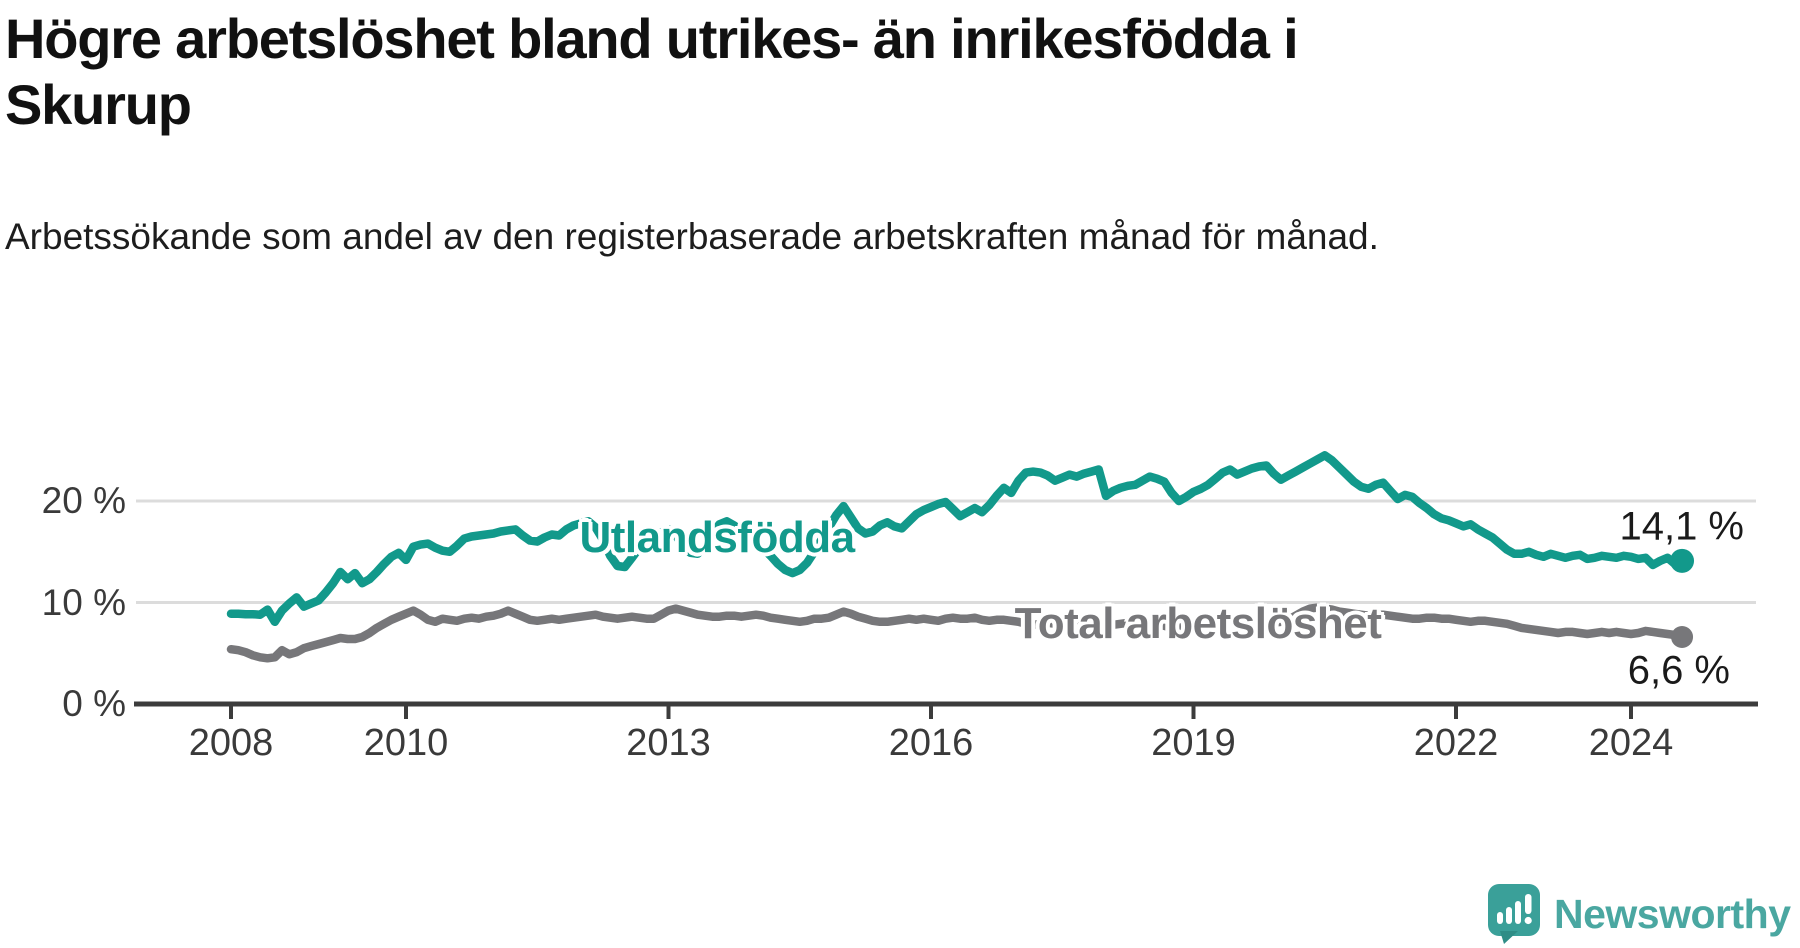  I want to click on x-tick-label-2008: 2008, so click(231, 743).